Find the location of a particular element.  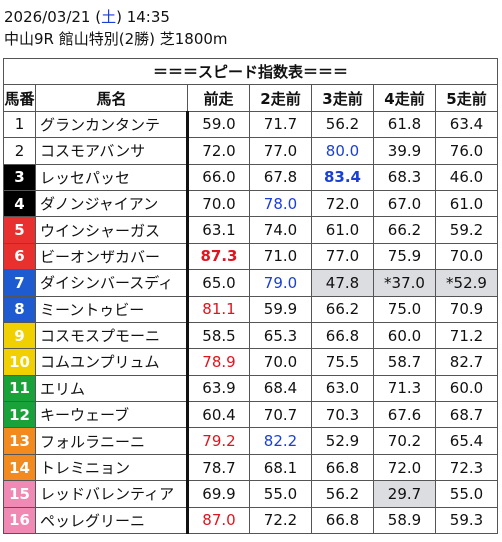

race-datetime: 2026/03/21 (土) 14:35 is located at coordinates (251, 17).